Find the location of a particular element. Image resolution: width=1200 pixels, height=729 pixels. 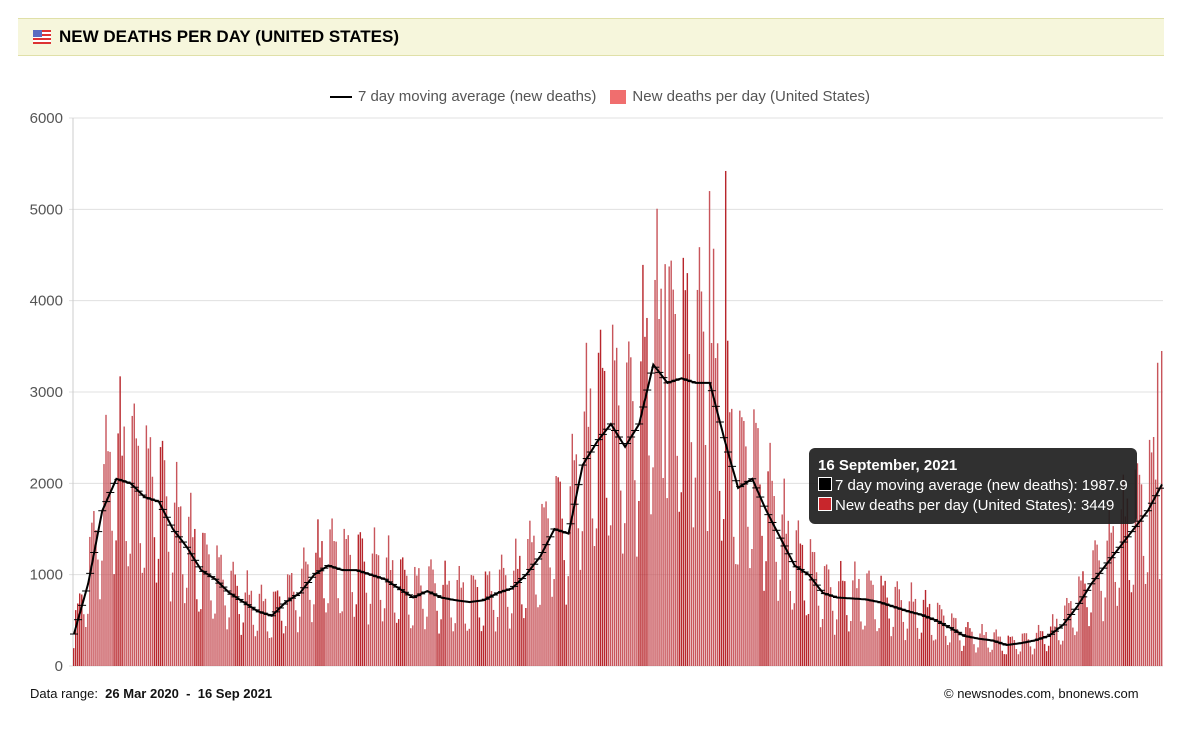

legend-item-new-deaths: New deaths per day (United States) is located at coordinates (740, 96).